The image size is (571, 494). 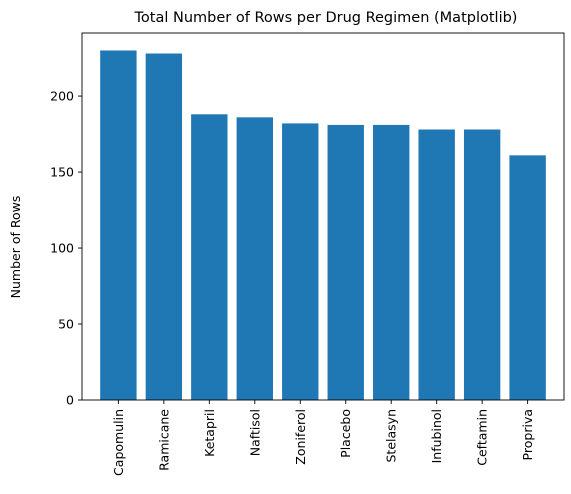 What do you see at coordinates (300, 437) in the screenshot?
I see `x-tick-label: Zoniferol` at bounding box center [300, 437].